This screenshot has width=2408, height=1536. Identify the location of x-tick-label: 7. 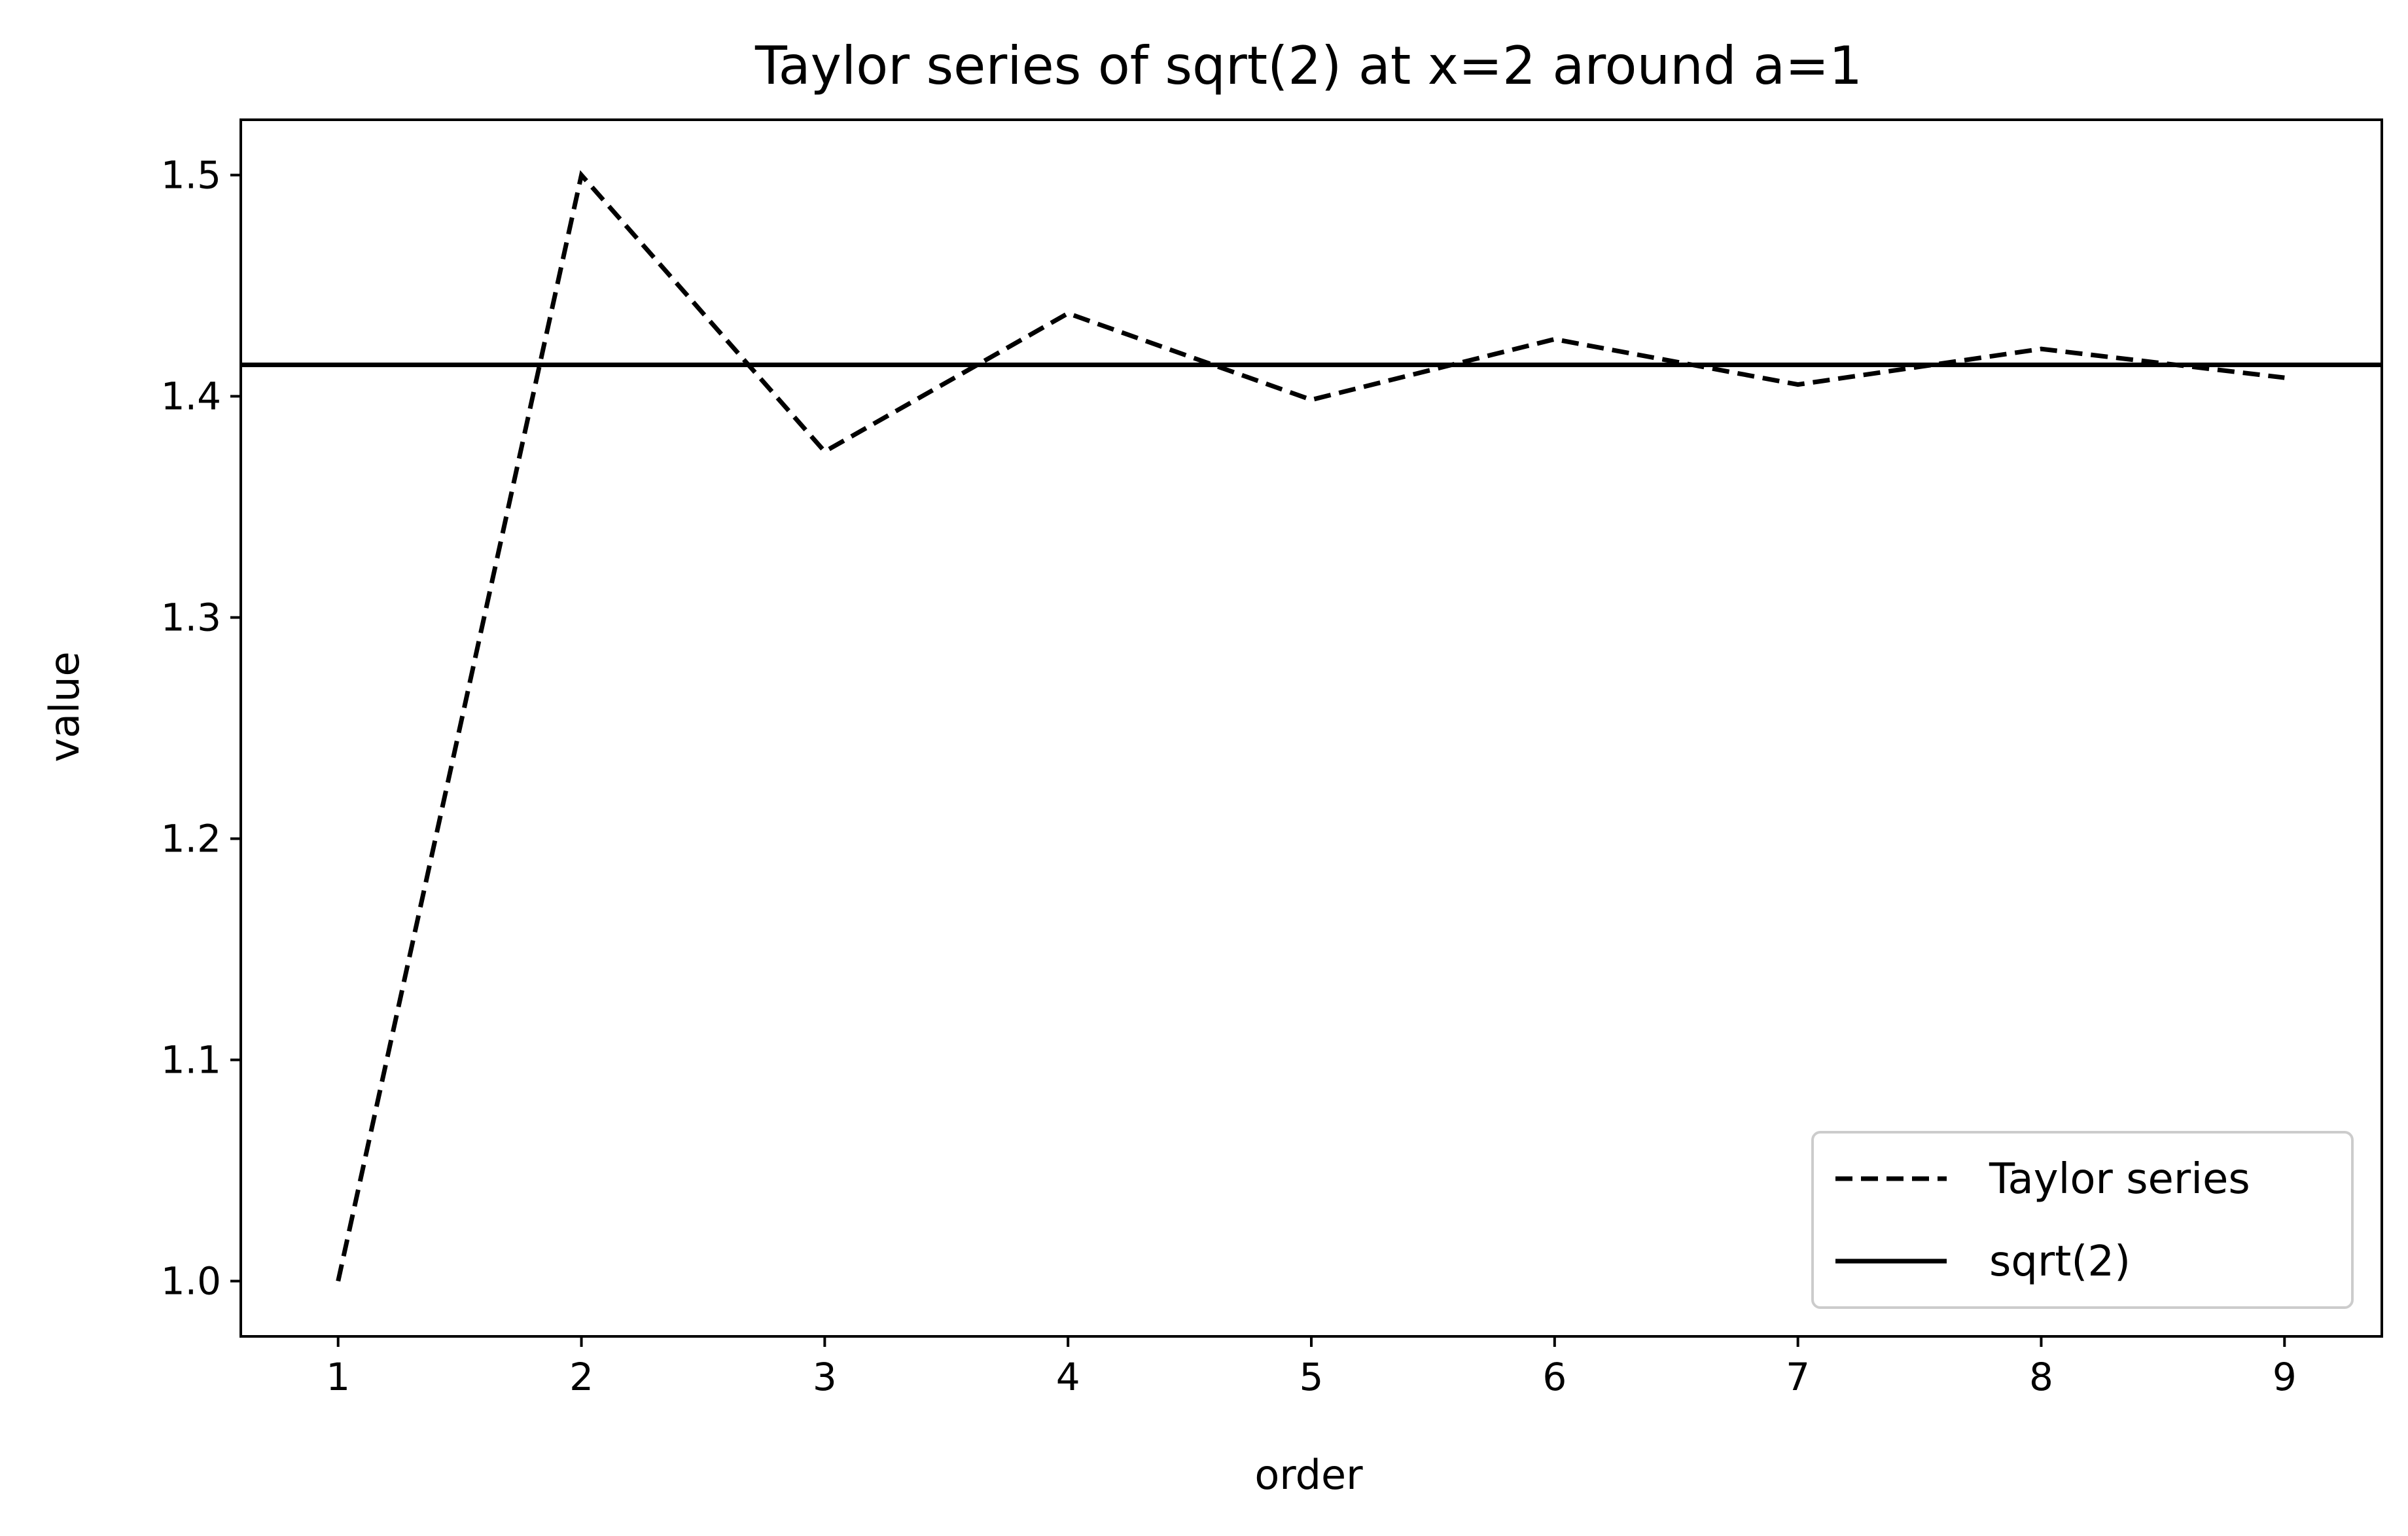
(1798, 1377).